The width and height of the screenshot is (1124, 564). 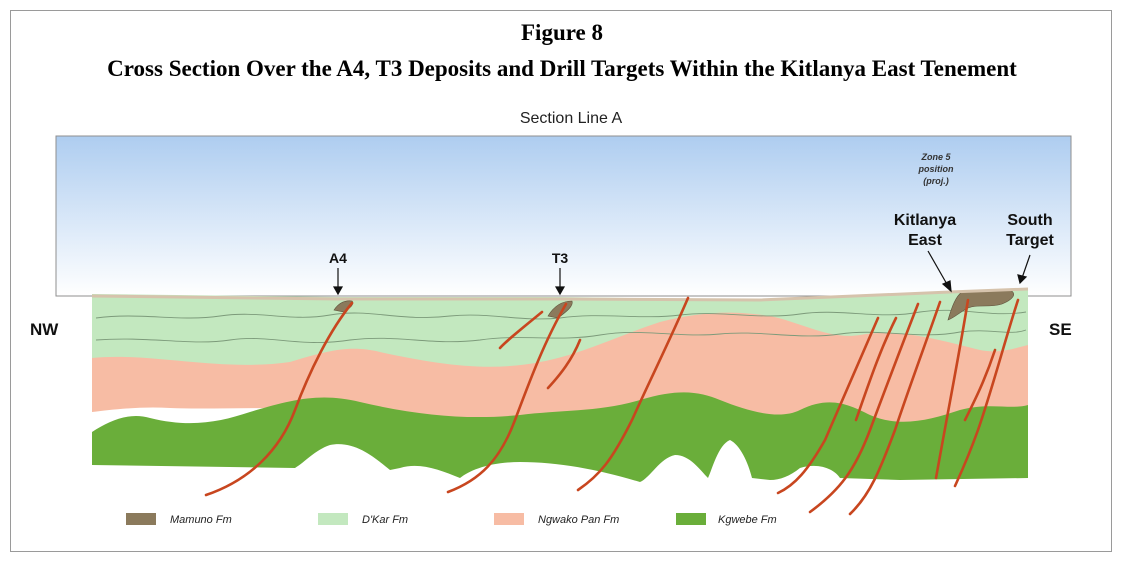 What do you see at coordinates (338, 258) in the screenshot?
I see `a4-label: A4` at bounding box center [338, 258].